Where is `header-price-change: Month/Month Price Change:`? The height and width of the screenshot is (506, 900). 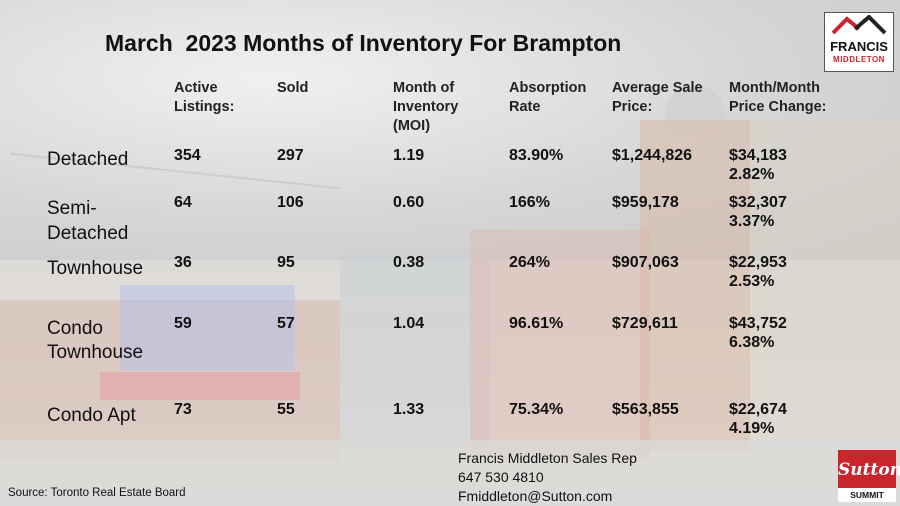
header-price-change: Month/Month Price Change: is located at coordinates (778, 97).